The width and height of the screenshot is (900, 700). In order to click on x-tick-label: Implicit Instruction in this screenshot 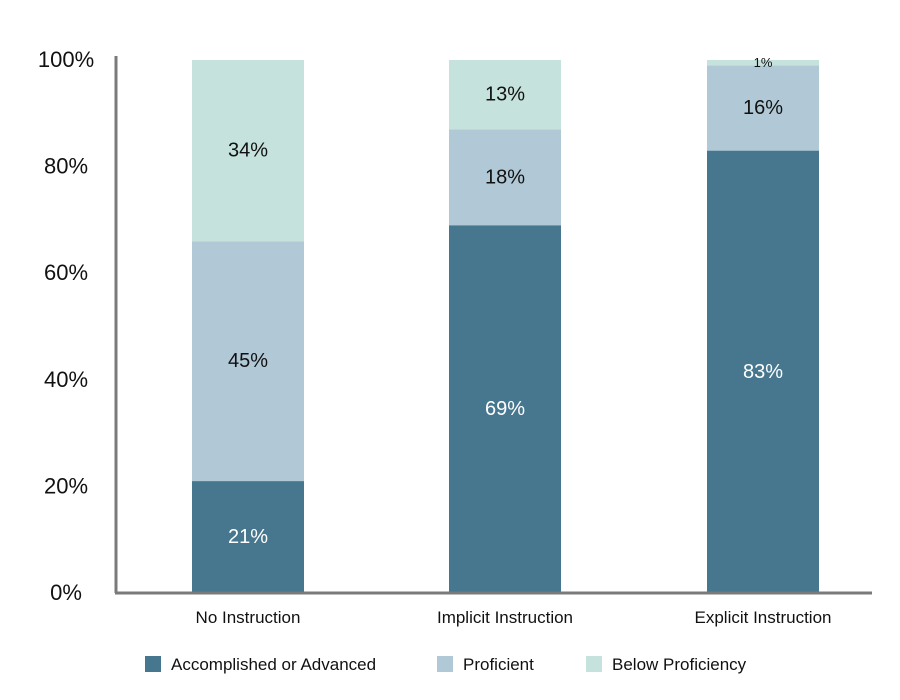, I will do `click(505, 617)`.